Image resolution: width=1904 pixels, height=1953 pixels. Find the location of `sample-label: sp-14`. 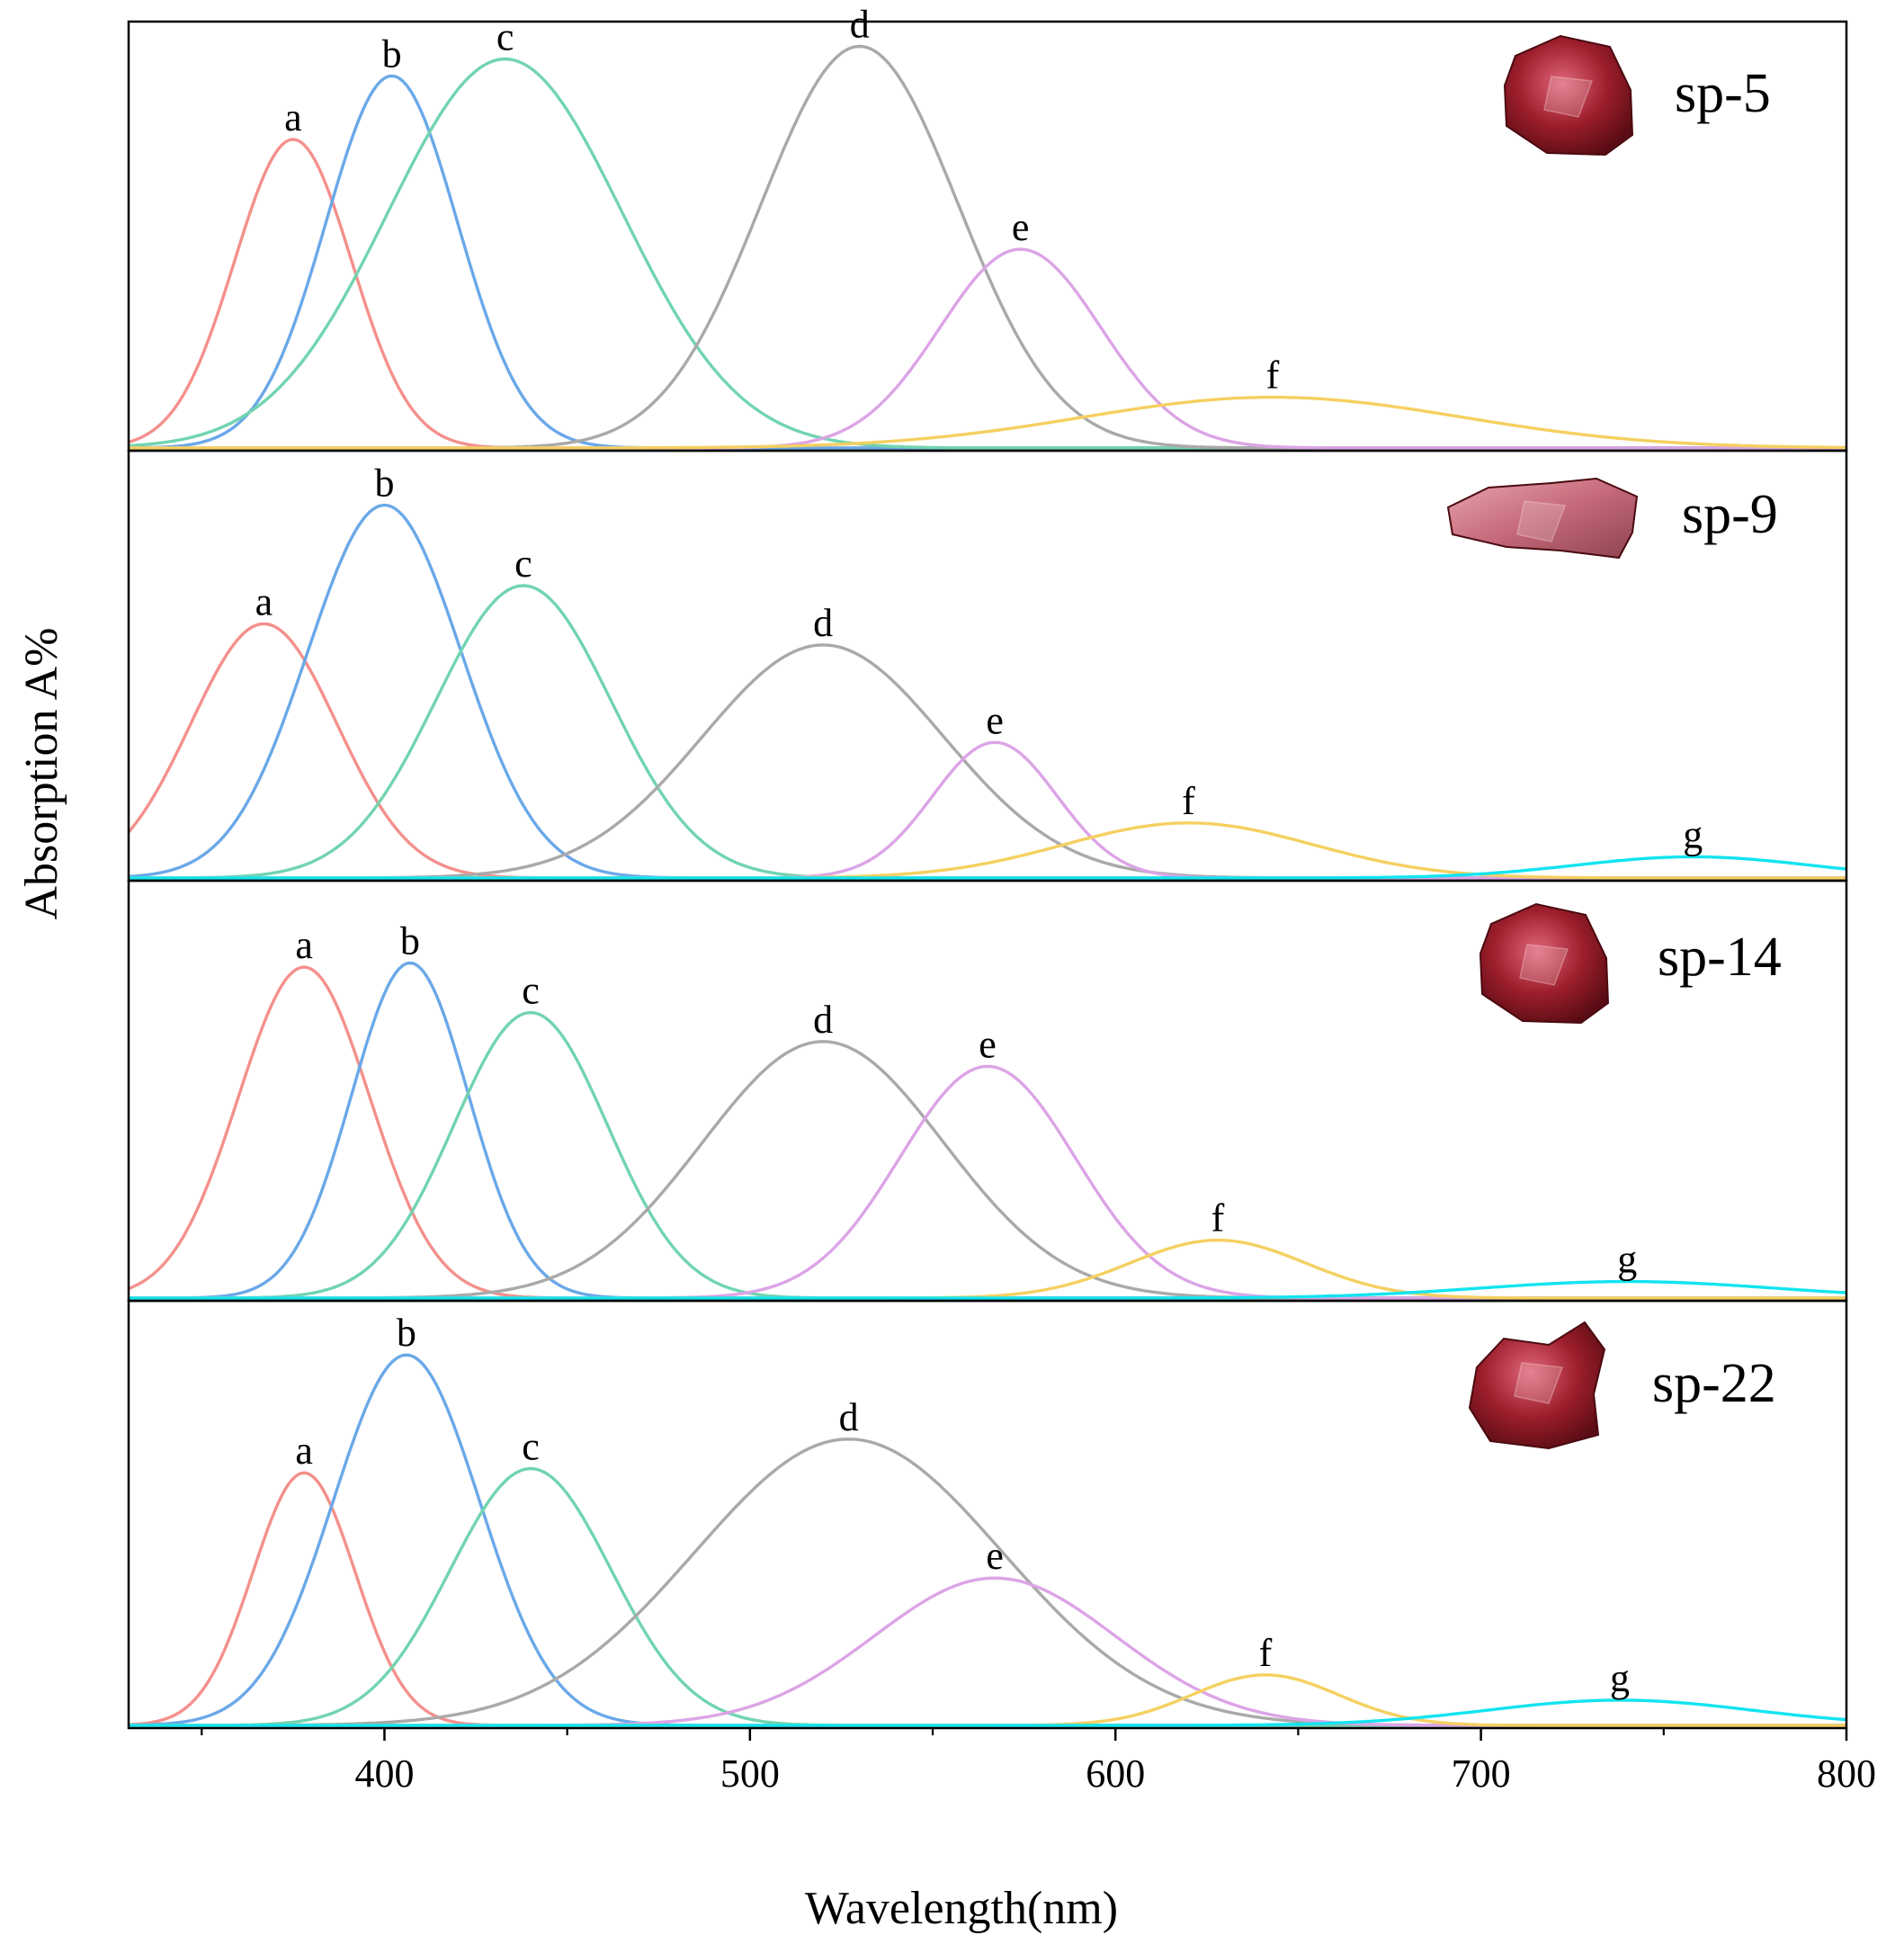

sample-label: sp-14 is located at coordinates (1720, 957).